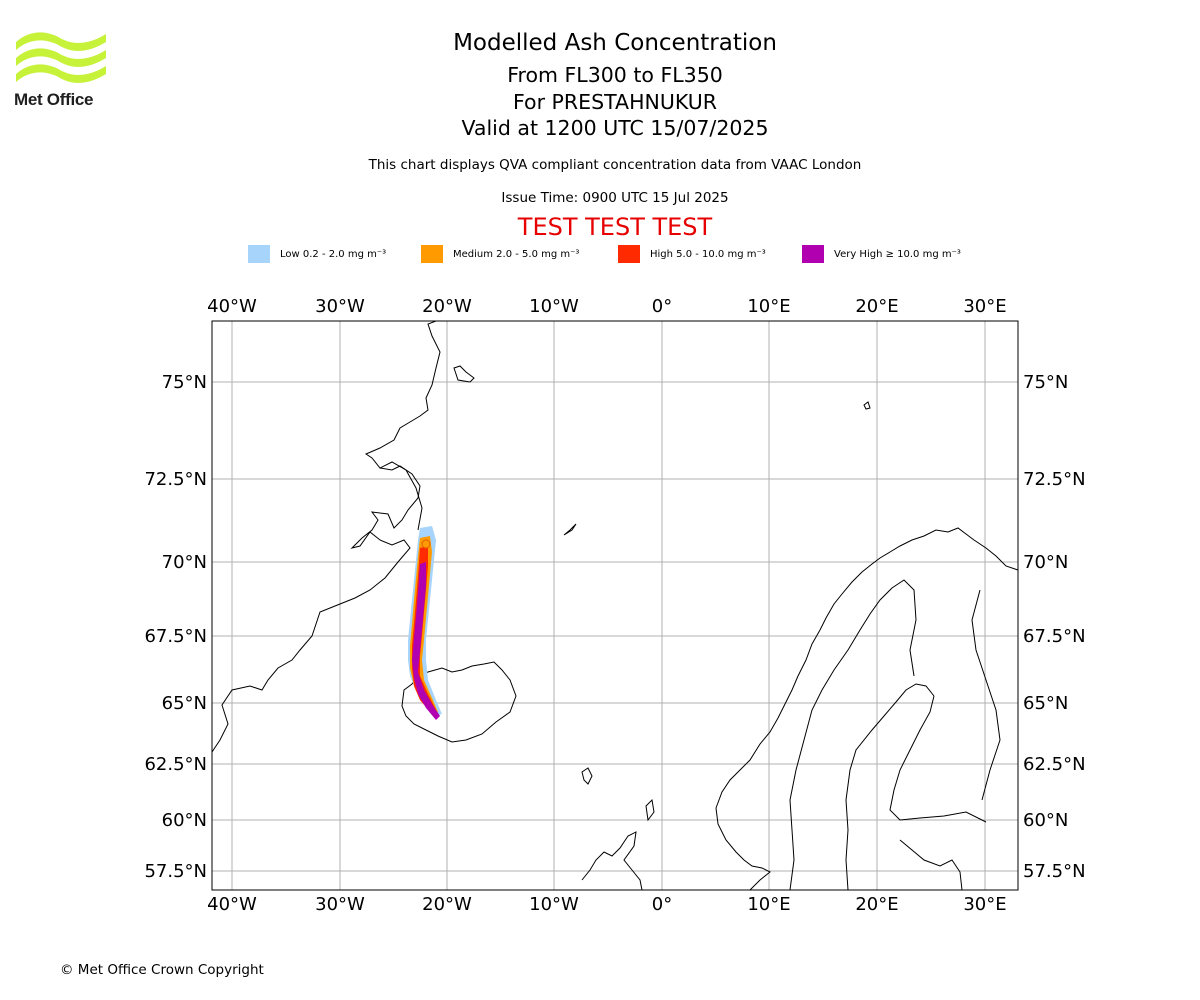 Image resolution: width=1200 pixels, height=1000 pixels. Describe the element at coordinates (1045, 382) in the screenshot. I see `lat-tick-label-right: 75°N` at that location.